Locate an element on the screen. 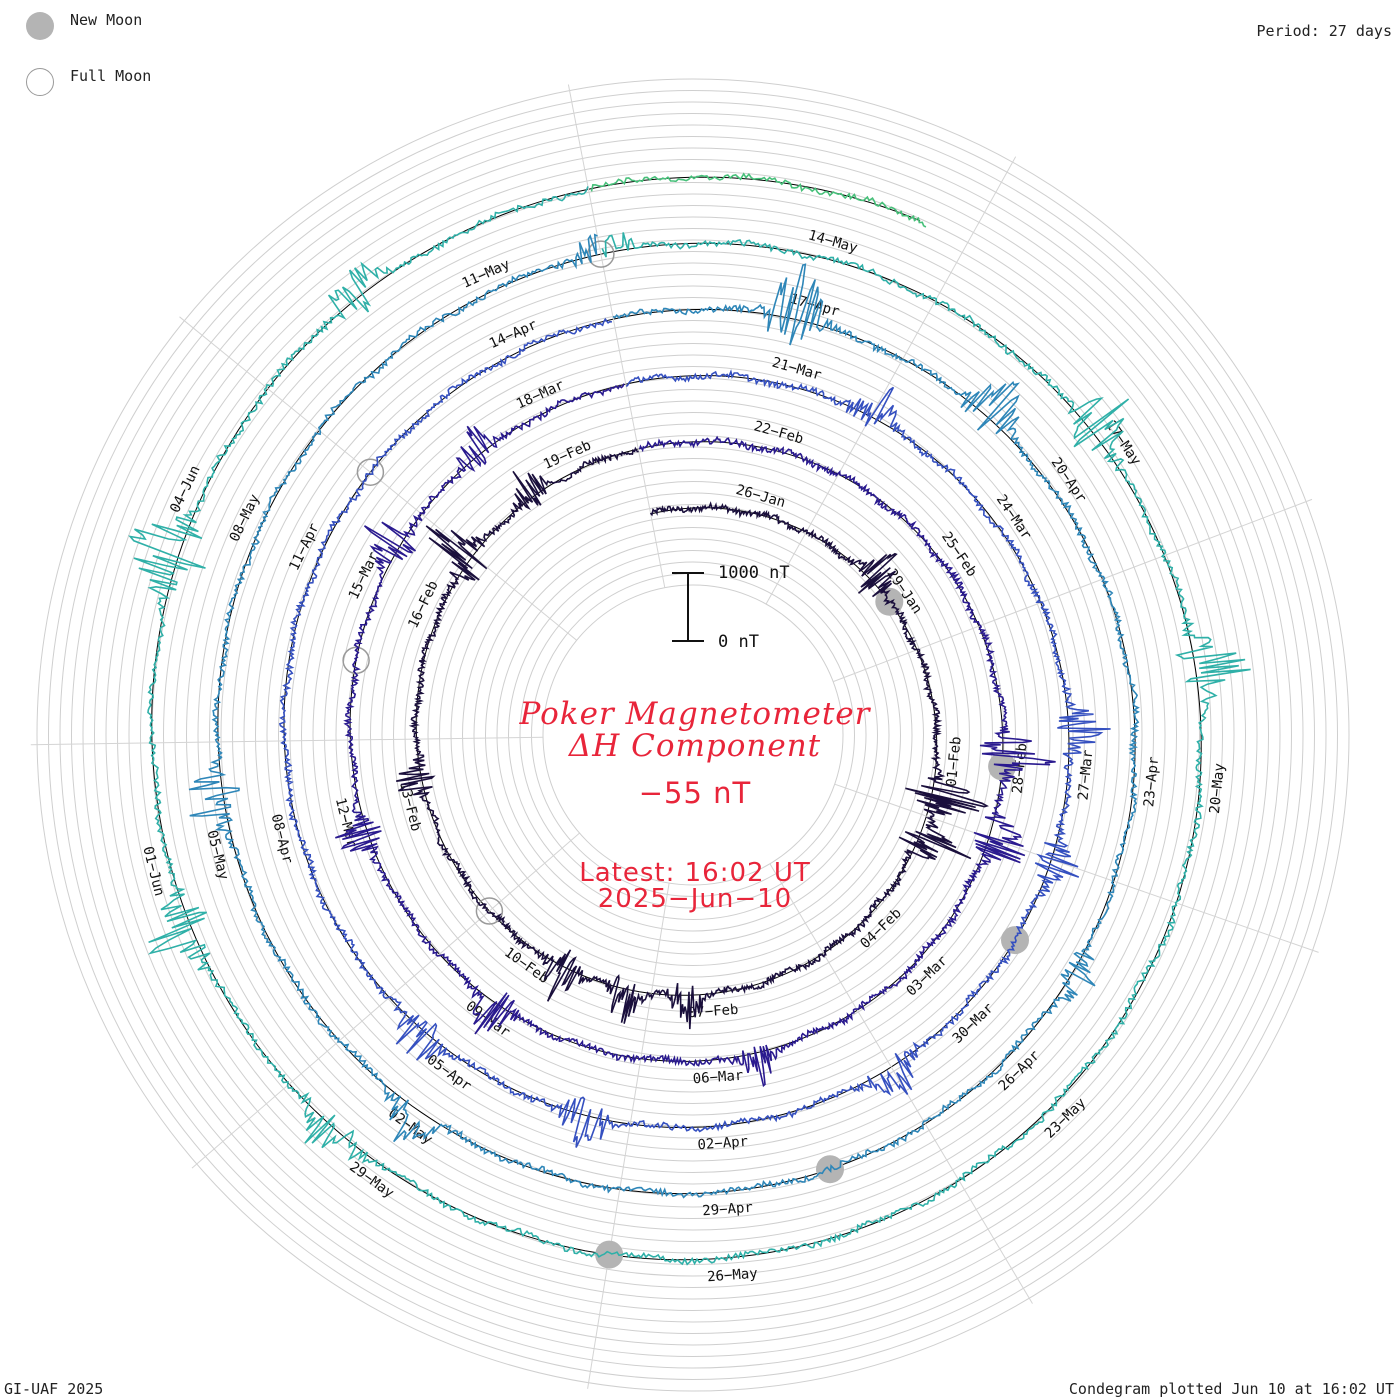  chart-title: Poker Magnetometer is located at coordinates (695, 714).